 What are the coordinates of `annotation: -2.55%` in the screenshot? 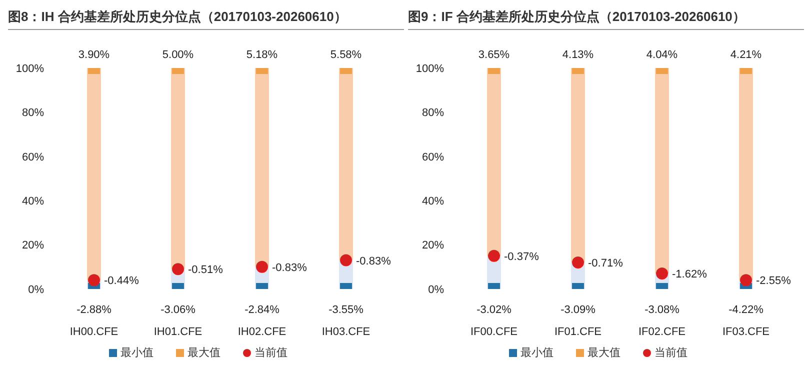 It's located at (774, 281).